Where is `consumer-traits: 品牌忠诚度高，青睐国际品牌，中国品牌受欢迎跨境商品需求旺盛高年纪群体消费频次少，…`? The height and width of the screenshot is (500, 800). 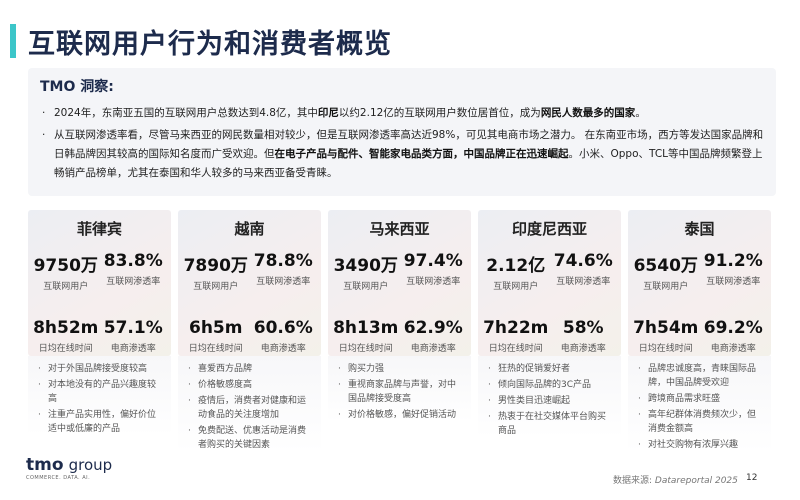
consumer-traits: 品牌忠诚度高，青睐国际品牌，中国品牌受欢迎跨境商品需求旺盛高年纪群体消费频次少，… is located at coordinates (699, 404).